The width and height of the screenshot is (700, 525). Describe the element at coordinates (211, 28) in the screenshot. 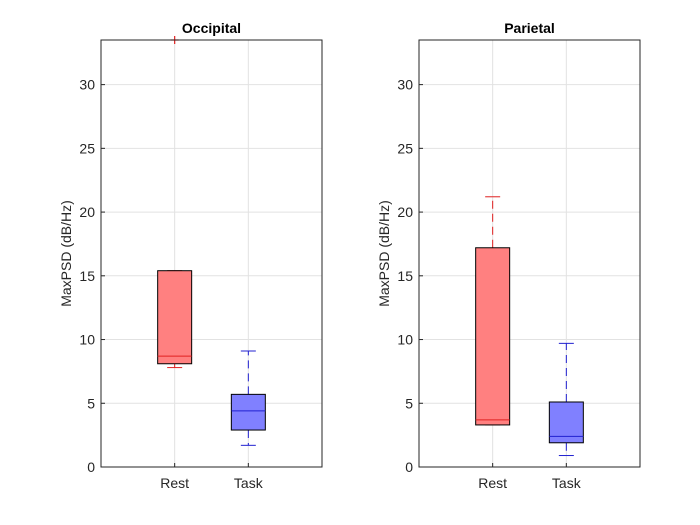

I see `chart-title: Occipital` at that location.